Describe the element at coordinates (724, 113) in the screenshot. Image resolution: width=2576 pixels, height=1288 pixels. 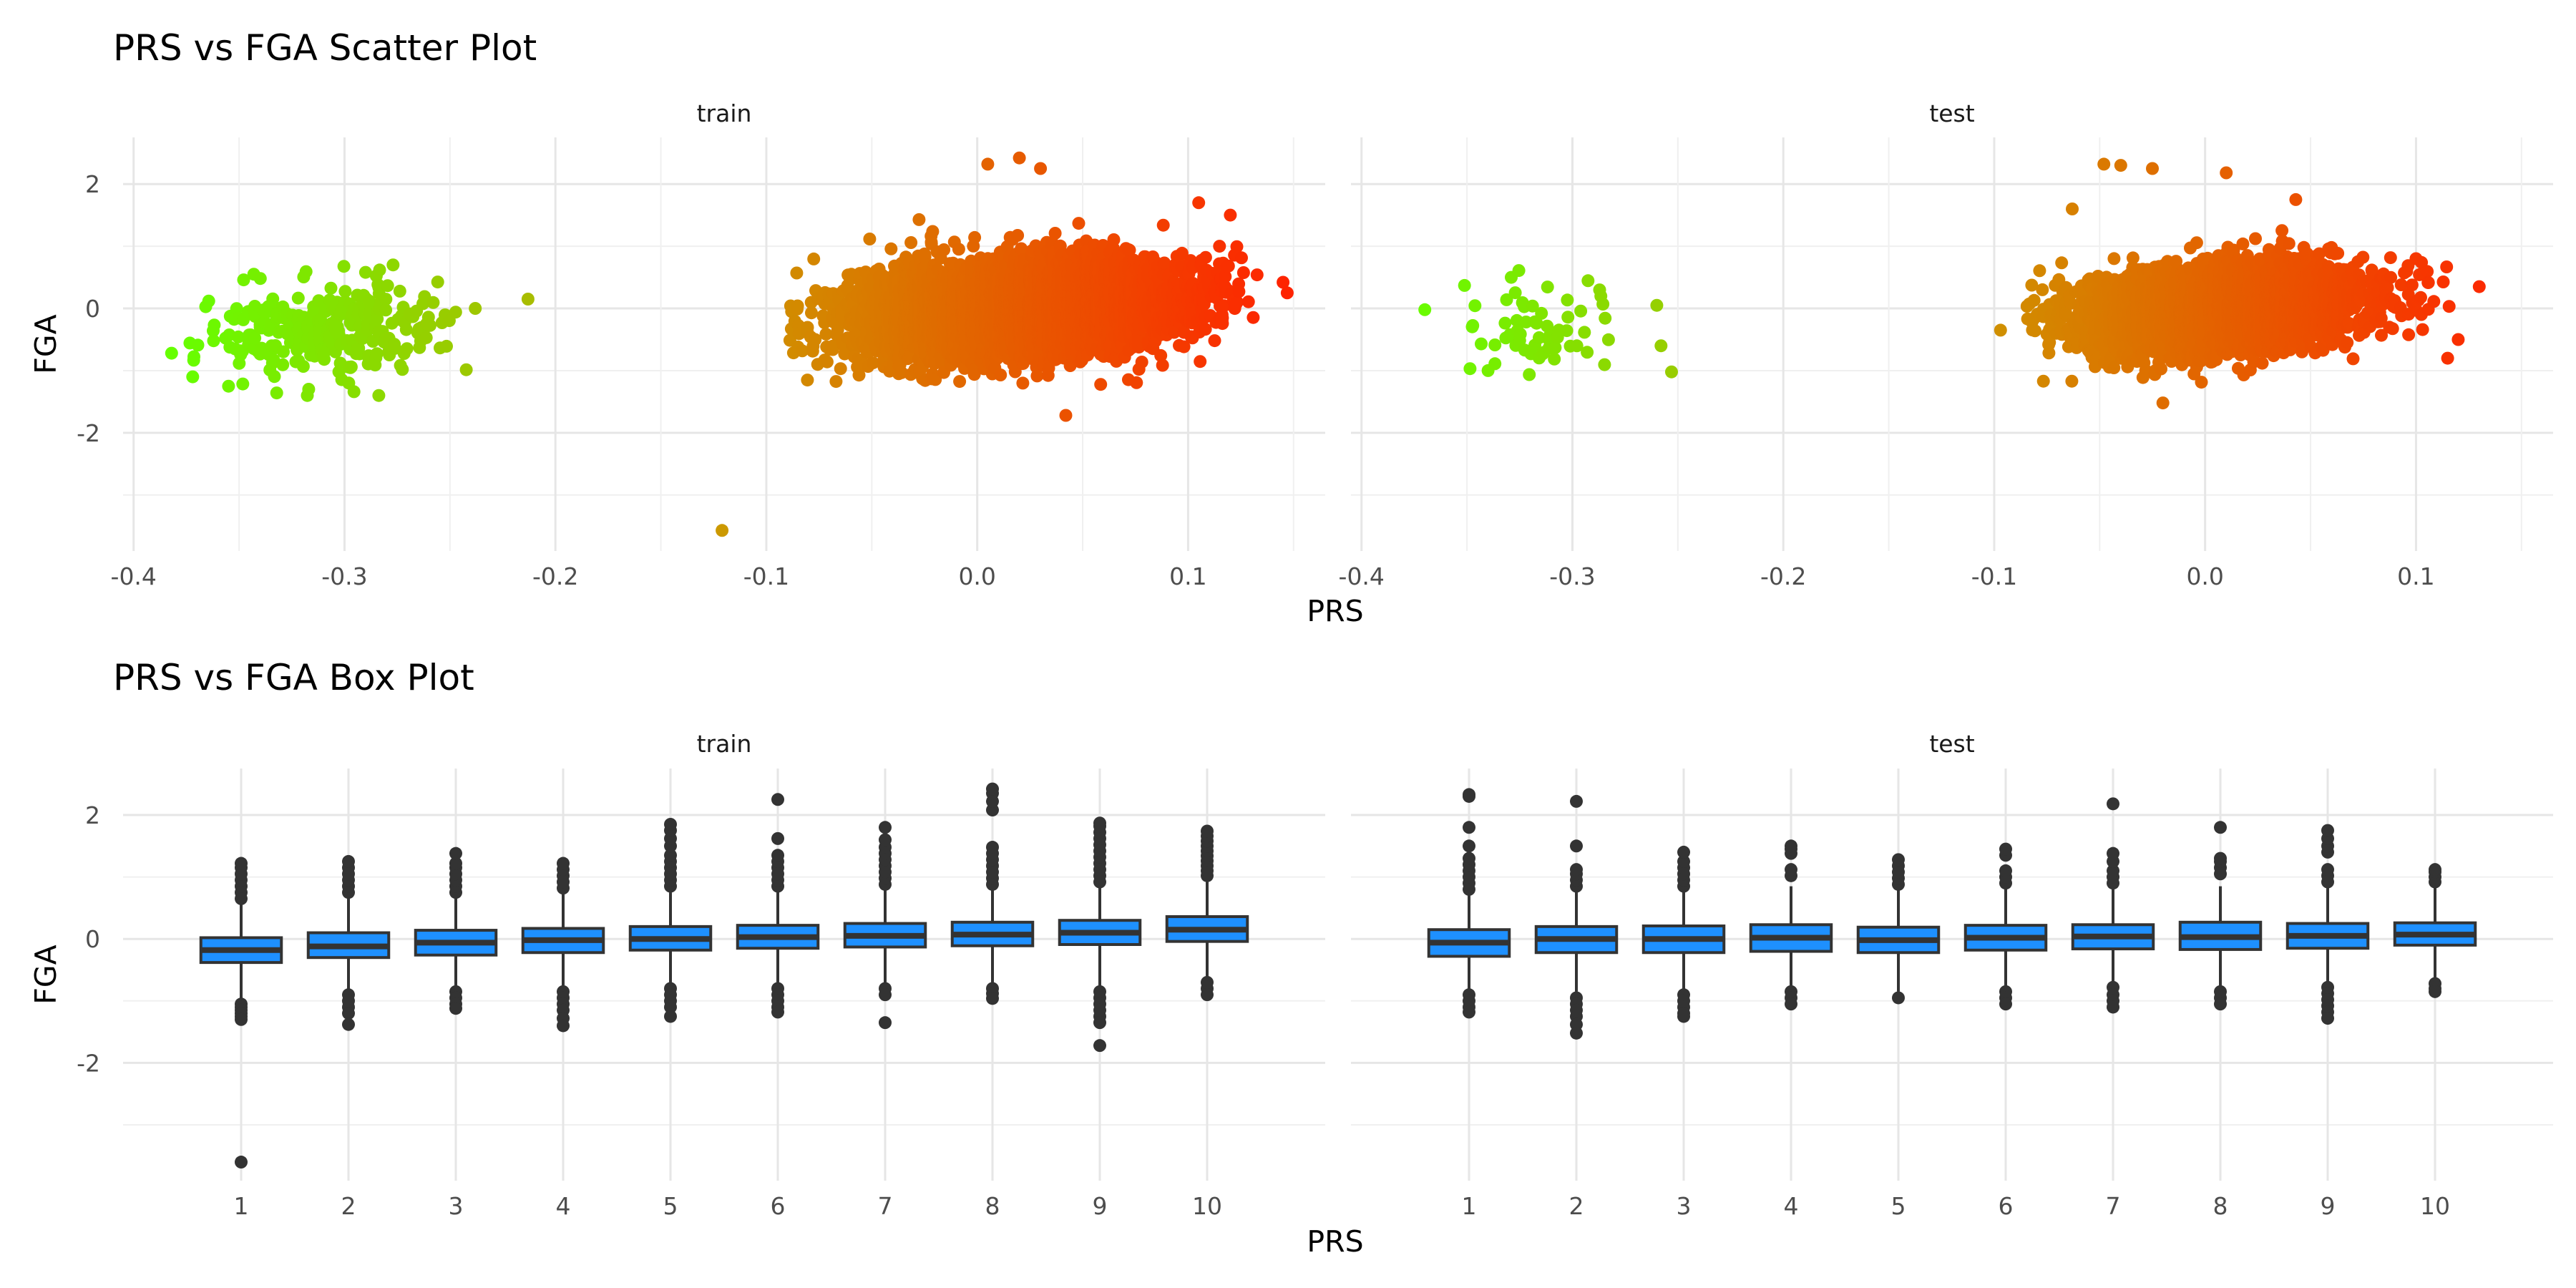
I see `scatter-facet-label-train: train` at that location.